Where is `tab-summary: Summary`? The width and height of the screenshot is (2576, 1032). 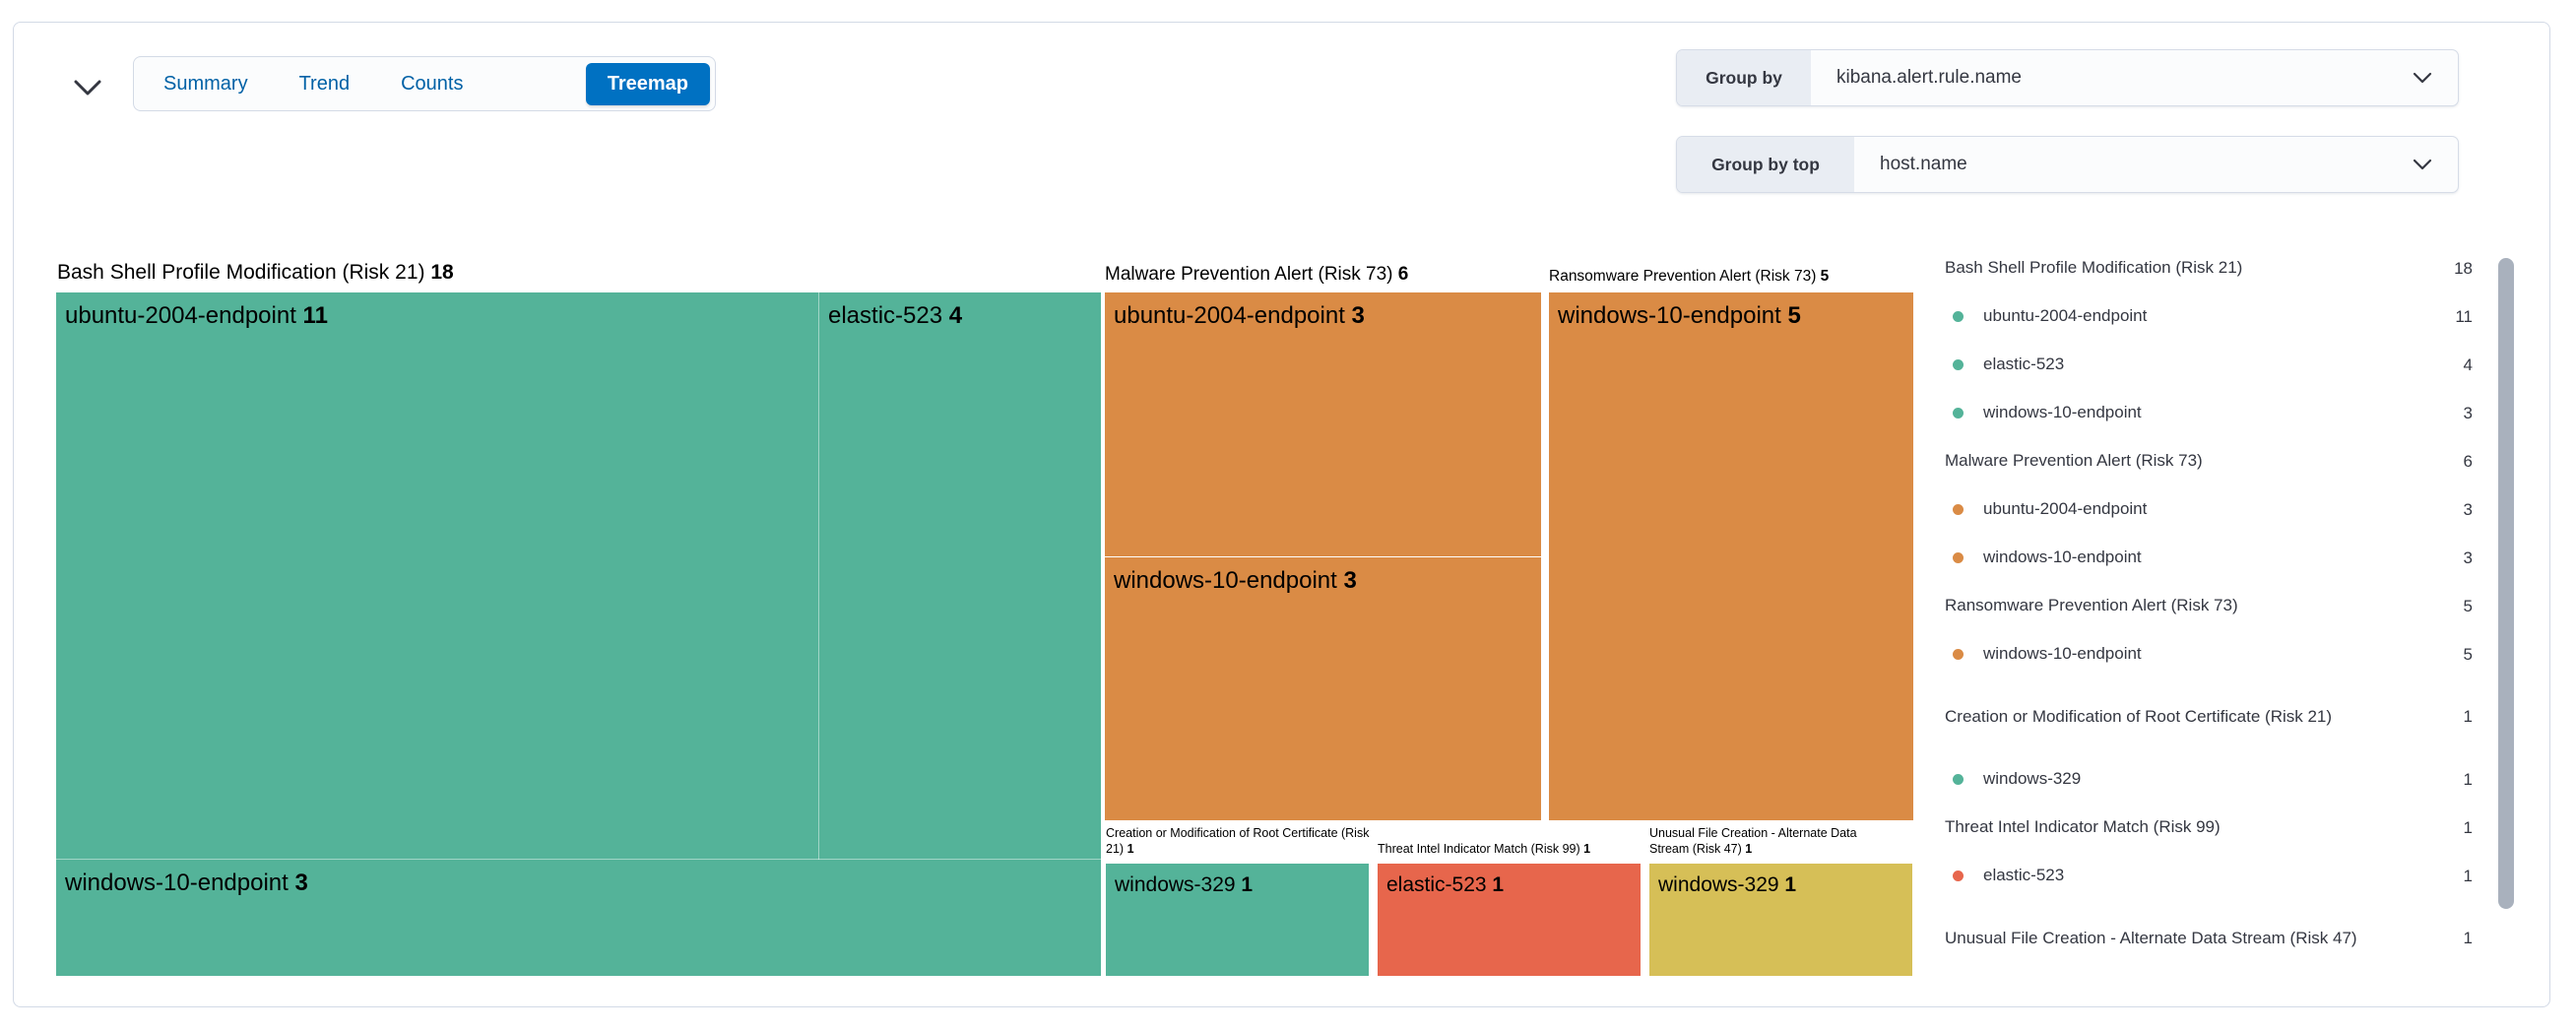
tab-summary: Summary is located at coordinates (205, 84).